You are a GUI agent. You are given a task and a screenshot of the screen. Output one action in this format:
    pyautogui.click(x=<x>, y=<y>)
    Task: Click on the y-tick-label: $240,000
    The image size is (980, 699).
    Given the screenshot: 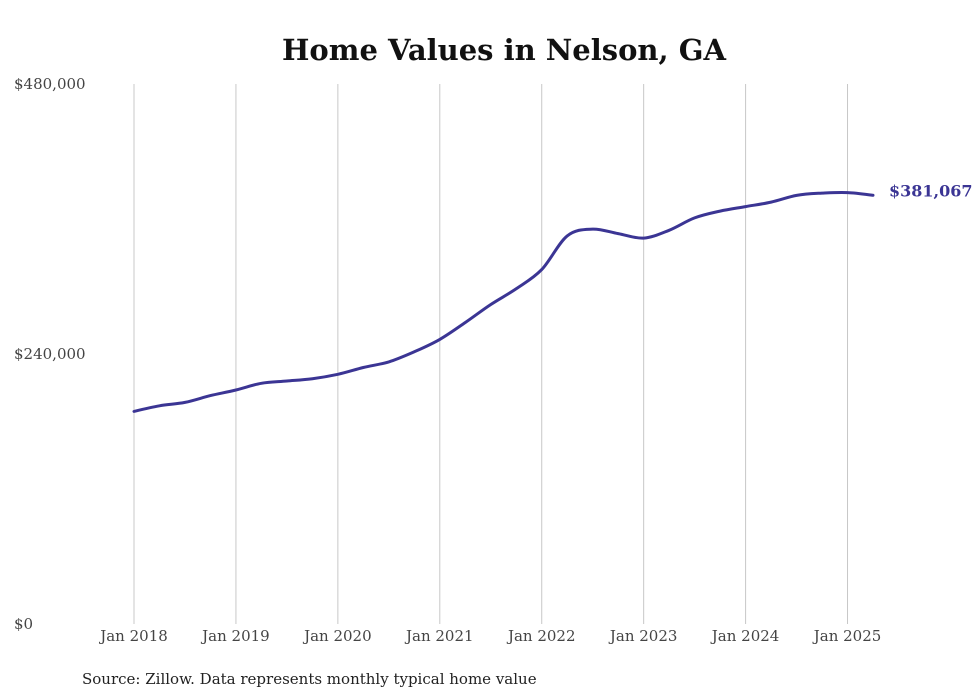 What is the action you would take?
    pyautogui.click(x=50, y=354)
    